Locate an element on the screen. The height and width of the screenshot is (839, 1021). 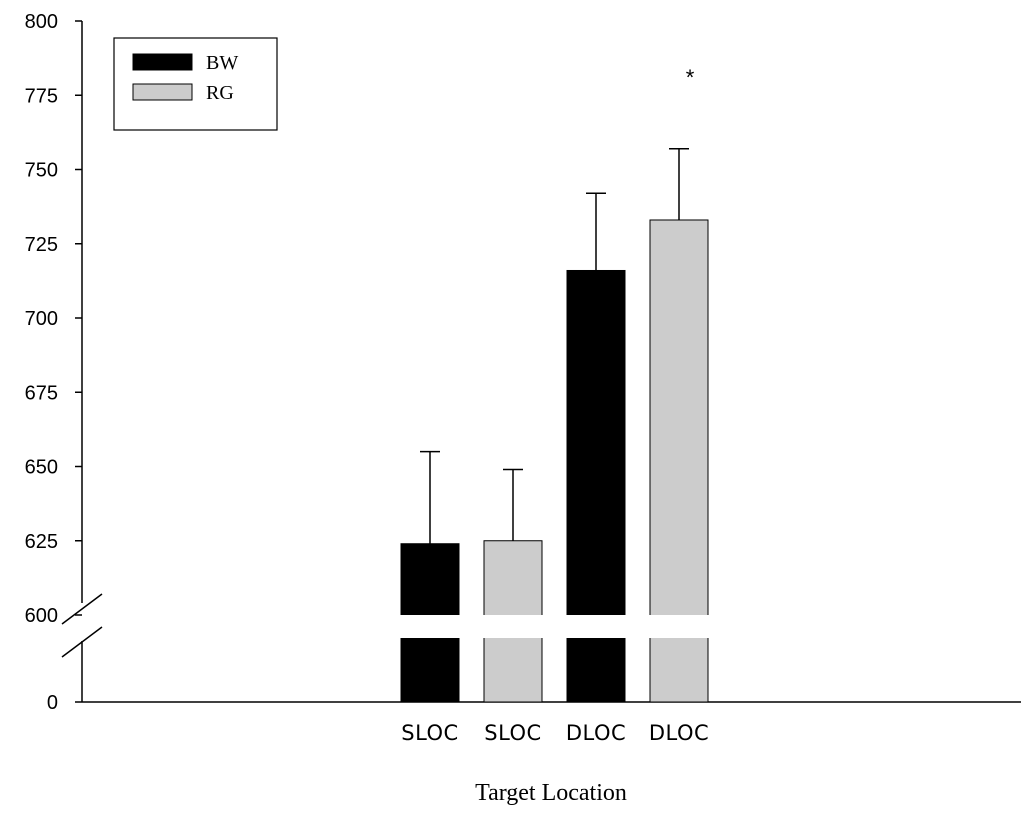
y-tick-label: 0 is located at coordinates (52, 703).